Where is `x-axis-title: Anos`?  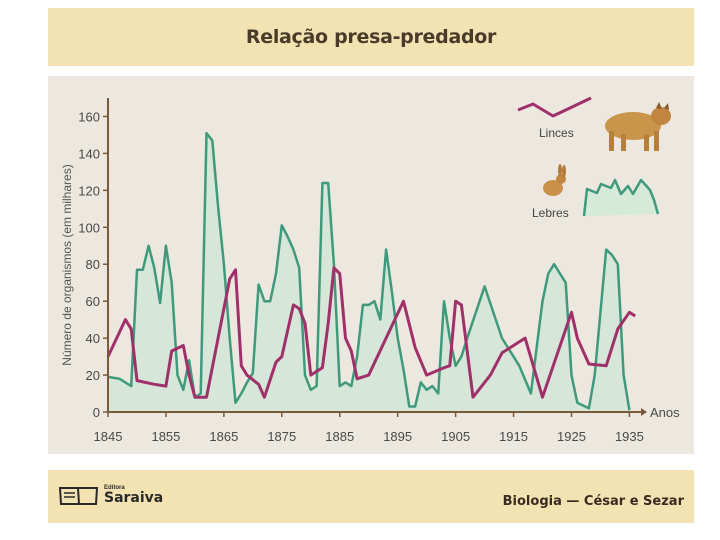
x-axis-title: Anos is located at coordinates (665, 412).